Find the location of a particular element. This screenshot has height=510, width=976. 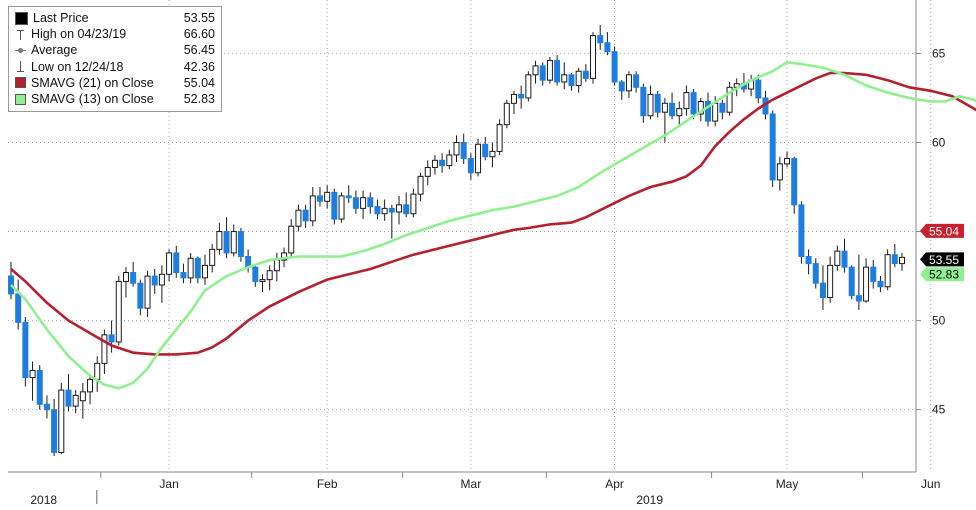

x-tick-label: May is located at coordinates (787, 484).